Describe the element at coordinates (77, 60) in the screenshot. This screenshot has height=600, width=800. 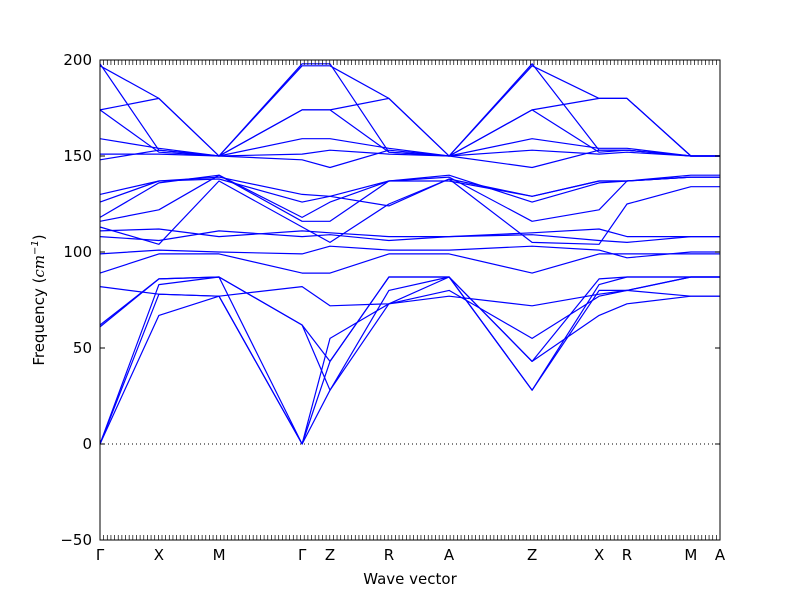
I see `y-tick-label: 200` at that location.